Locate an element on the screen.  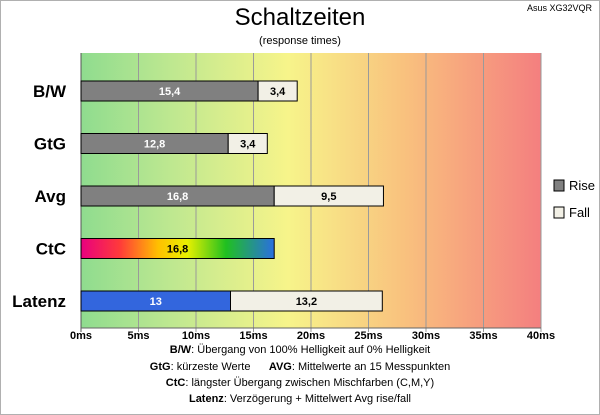
category-label: Avg is located at coordinates (51, 196).